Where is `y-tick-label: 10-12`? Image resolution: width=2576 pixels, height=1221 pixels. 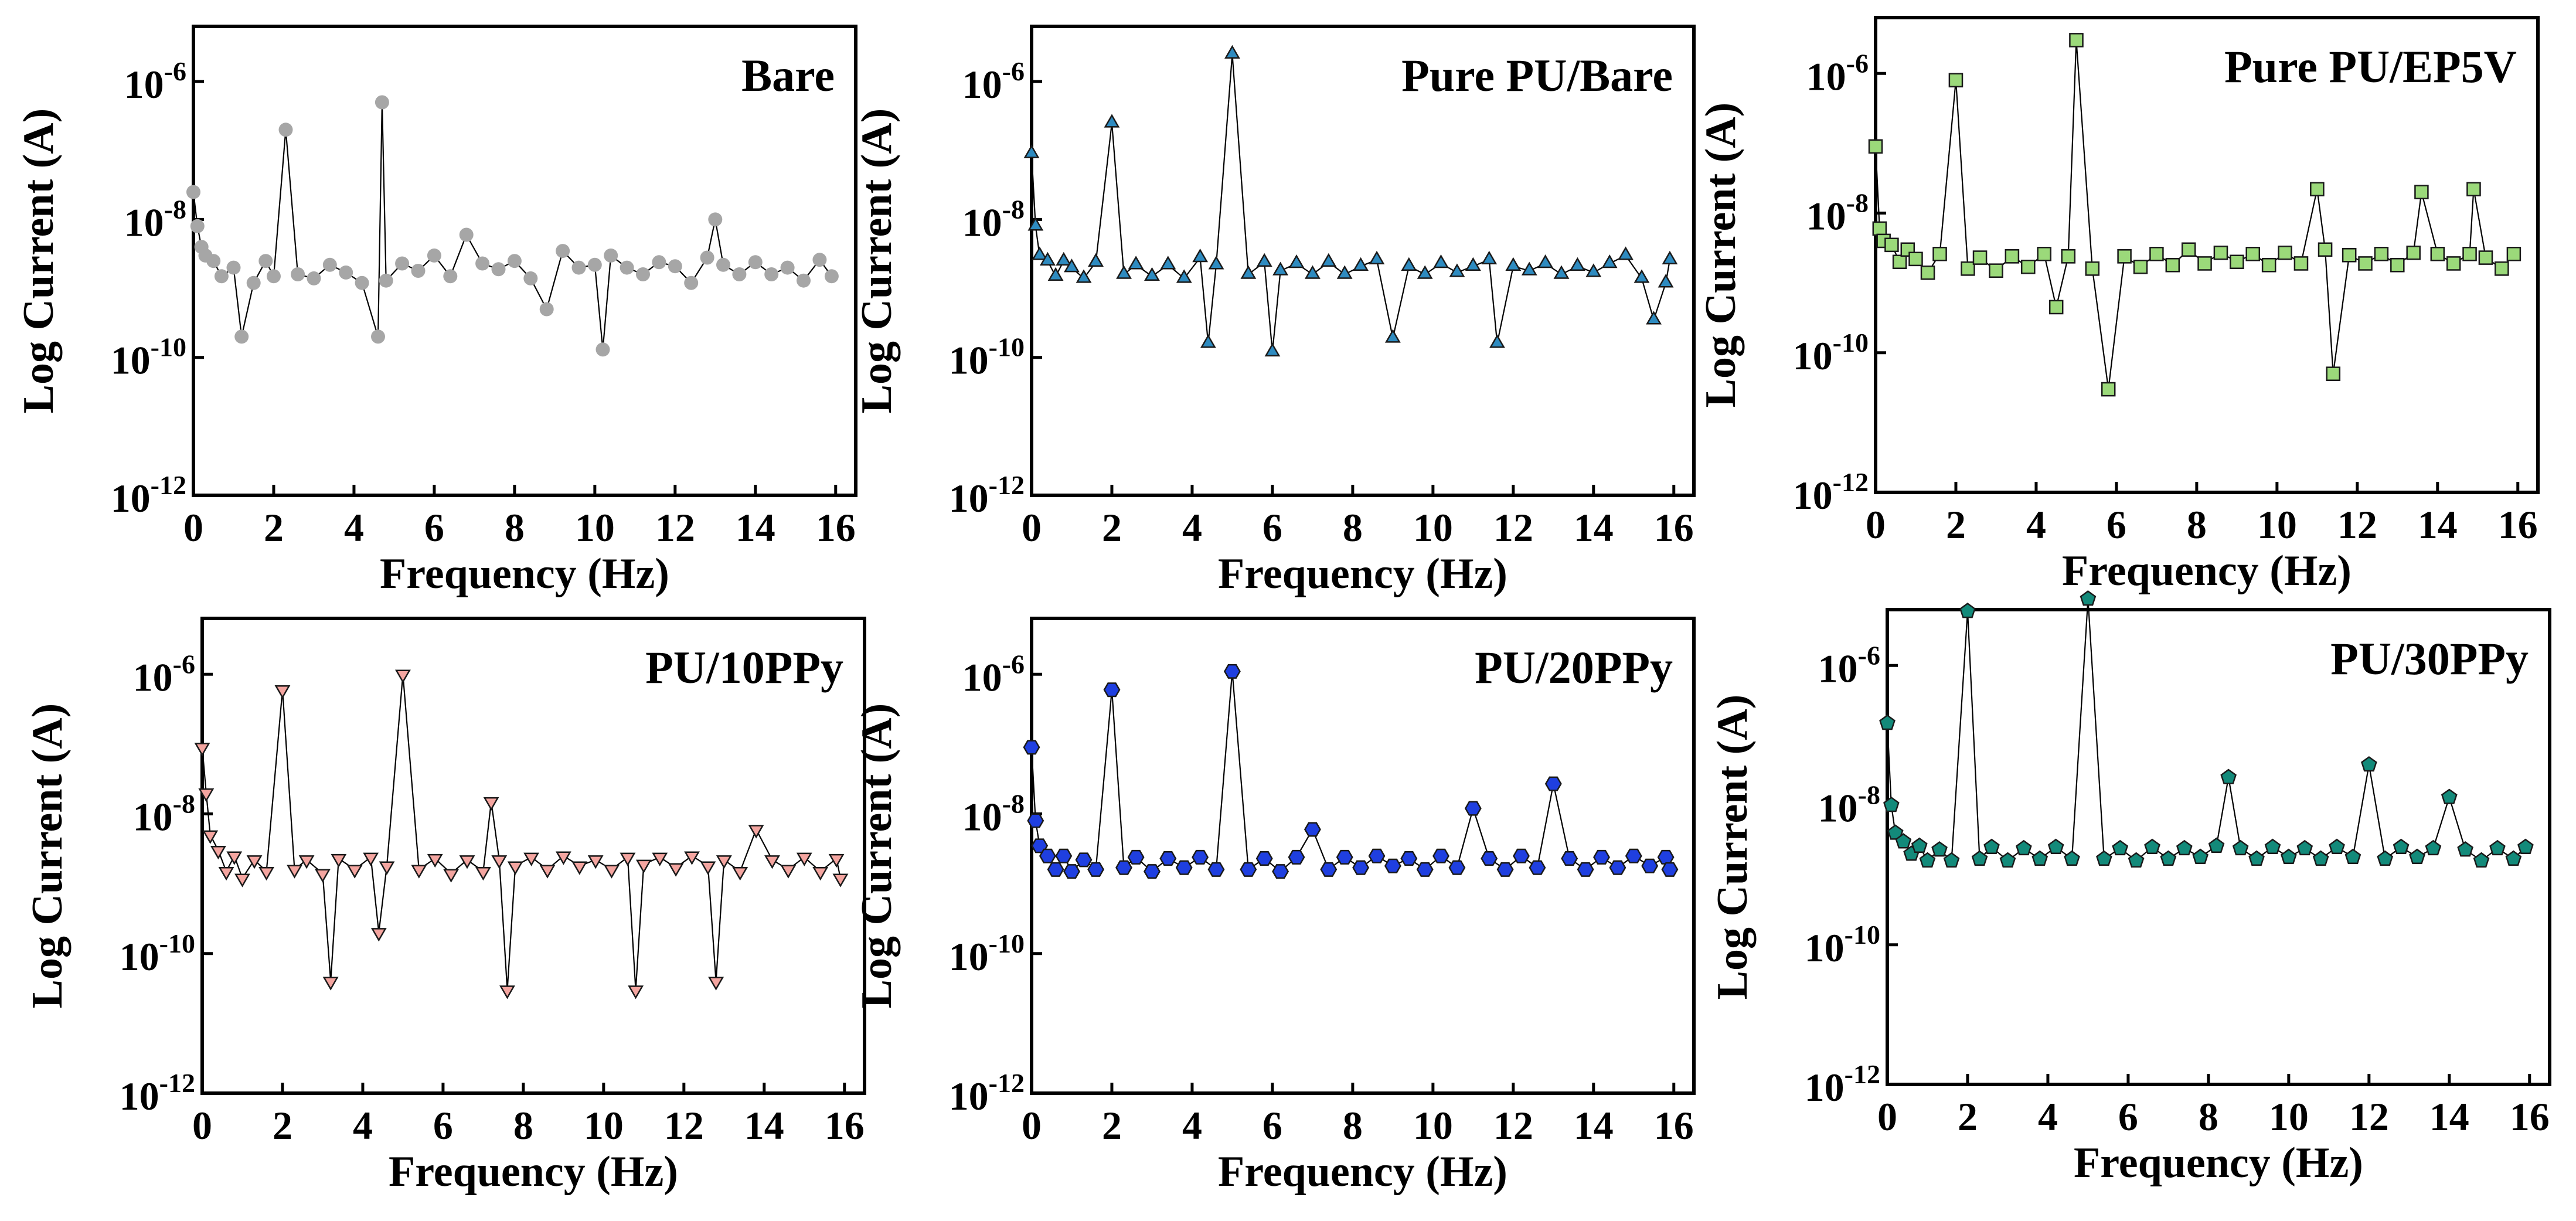
y-tick-label: 10-12 is located at coordinates (157, 1093).